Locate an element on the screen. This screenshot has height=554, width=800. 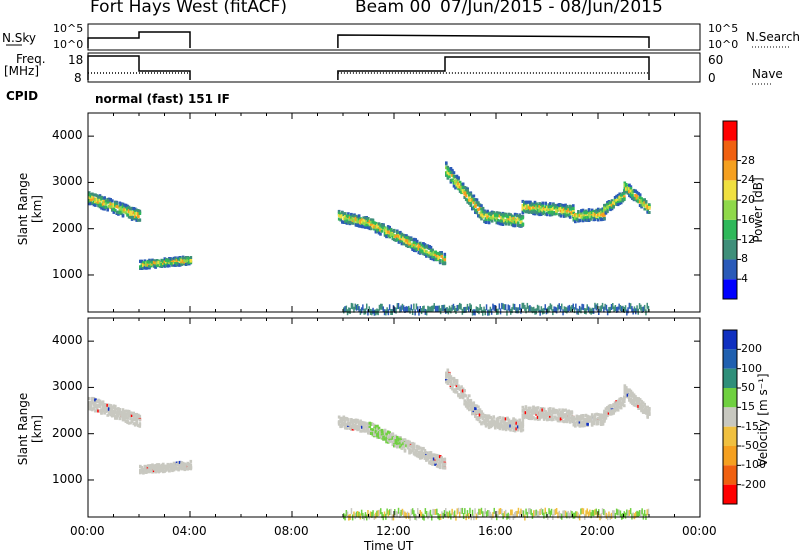
nsky-panel is located at coordinates (394, 37).